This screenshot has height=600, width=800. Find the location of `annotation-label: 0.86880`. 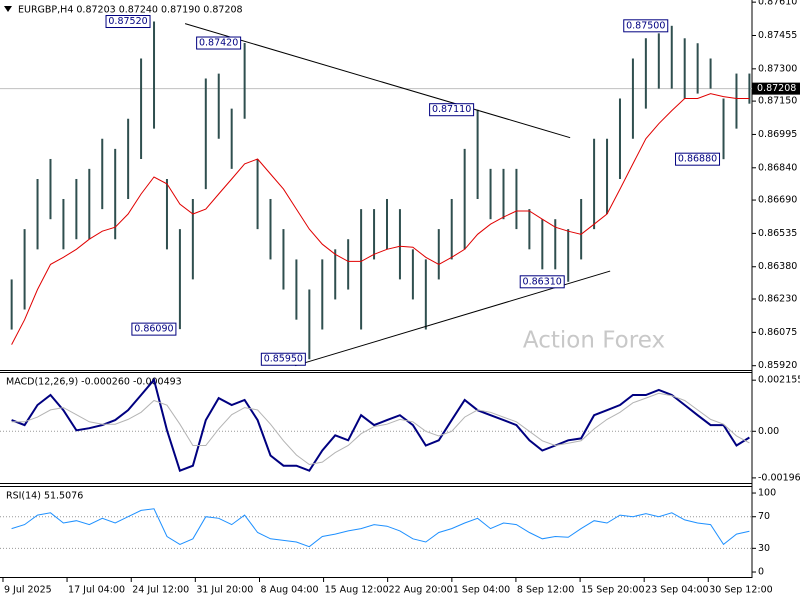

annotation-label: 0.86880 is located at coordinates (697, 159).